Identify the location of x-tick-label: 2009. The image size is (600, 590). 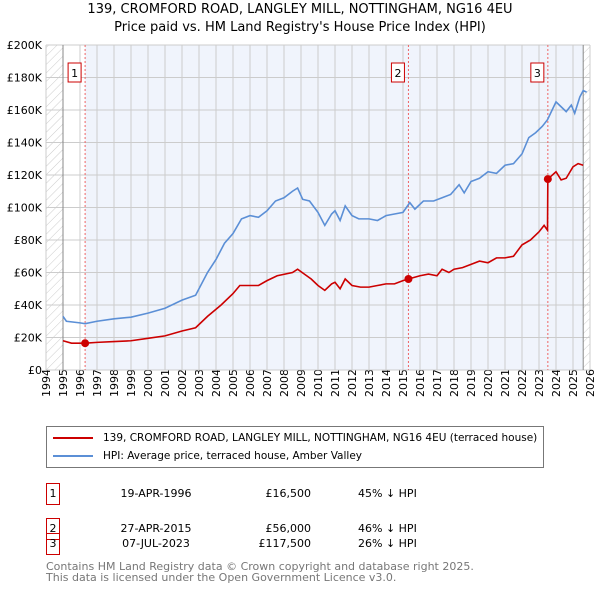
(301, 383).